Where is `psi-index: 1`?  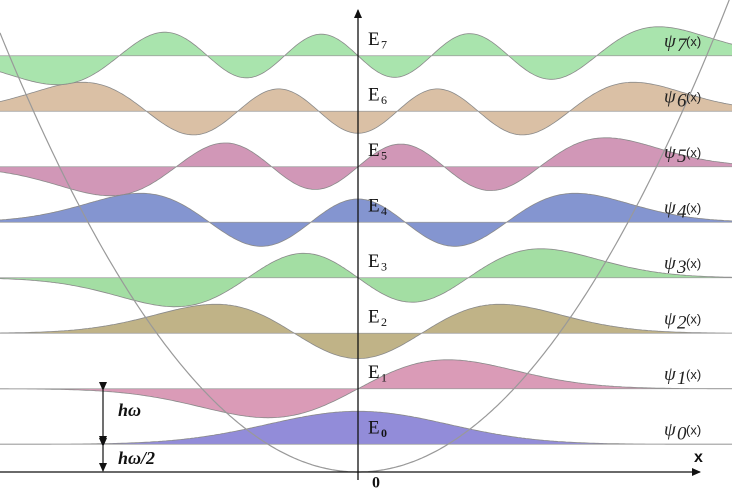
psi-index: 1 is located at coordinates (682, 378).